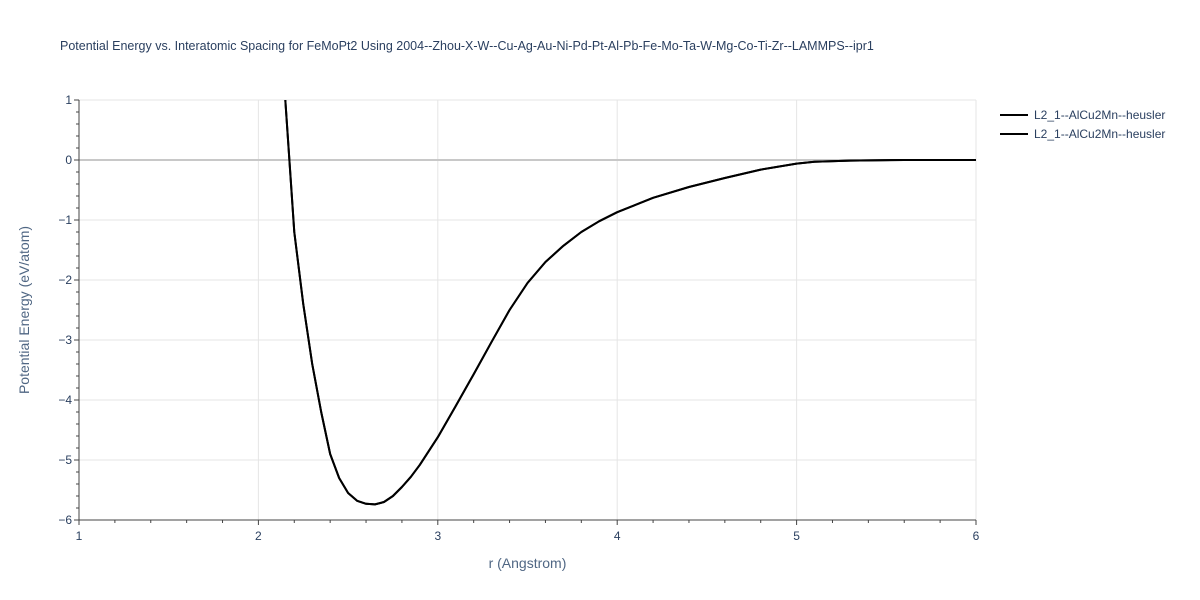 This screenshot has height=600, width=1200. What do you see at coordinates (617, 536) in the screenshot?
I see `x-tick-label: 4` at bounding box center [617, 536].